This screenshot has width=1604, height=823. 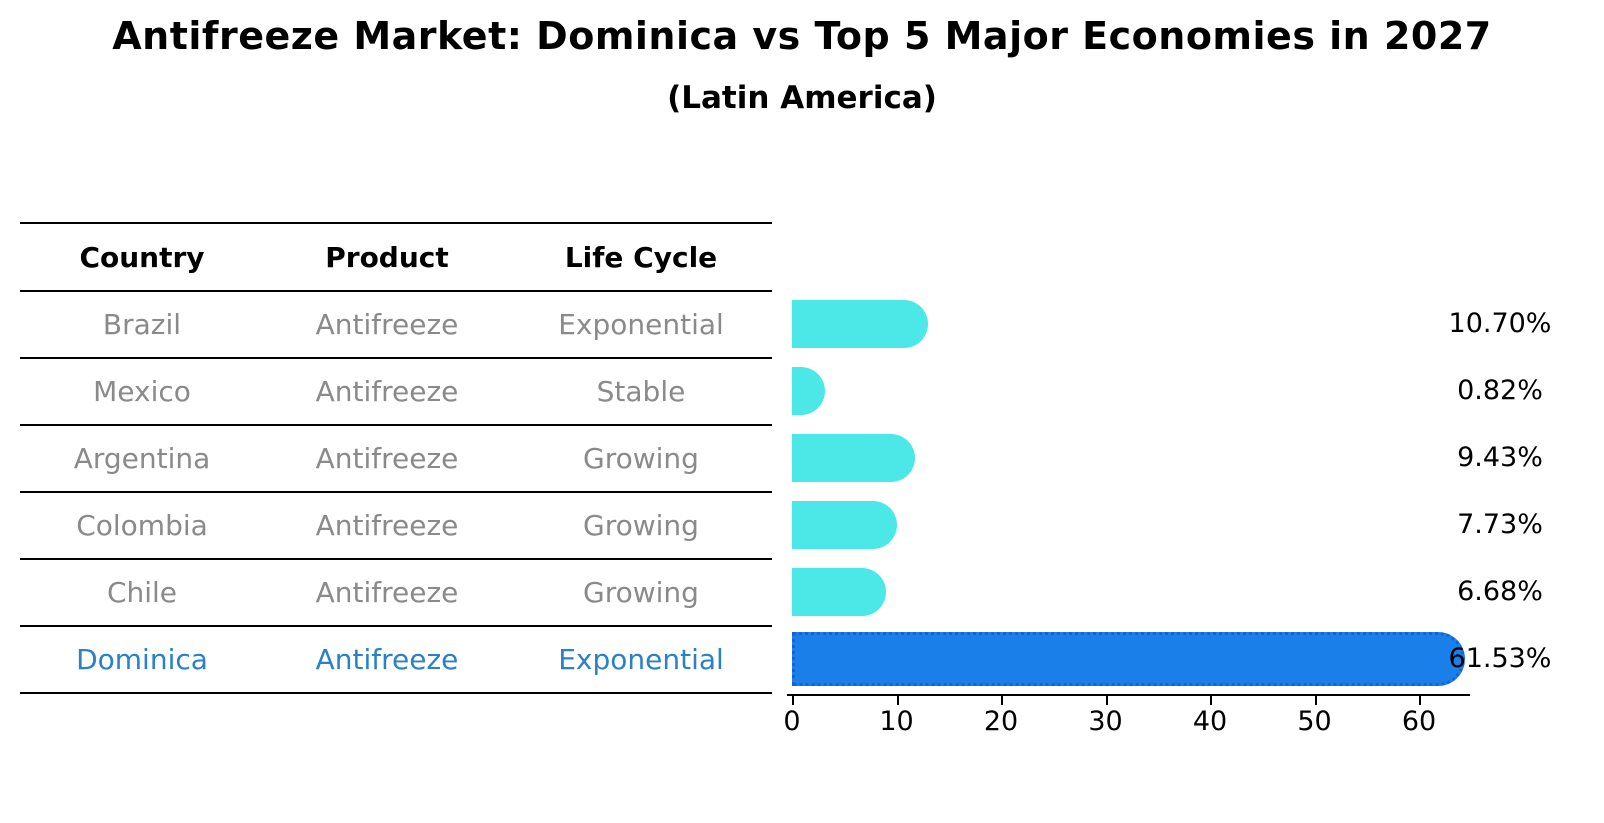 What do you see at coordinates (1500, 658) in the screenshot?
I see `value-label-dominica: 61.53%` at bounding box center [1500, 658].